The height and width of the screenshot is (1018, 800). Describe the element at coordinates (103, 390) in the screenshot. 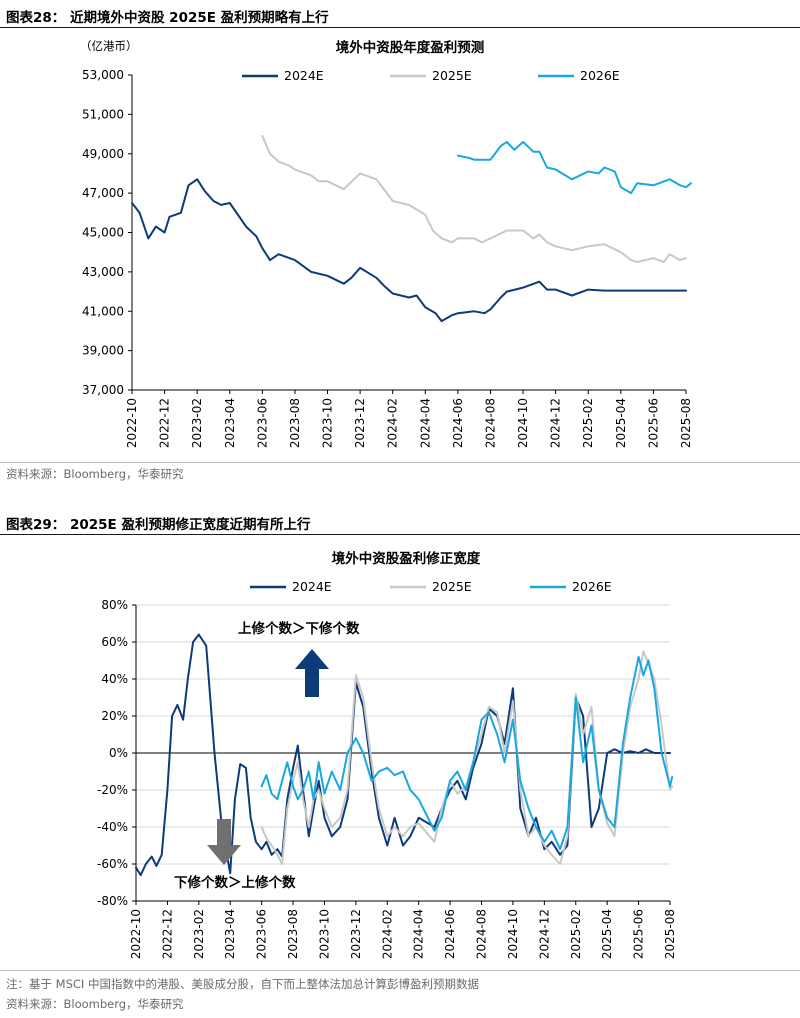

I see `y-tick-label: 37,000` at that location.